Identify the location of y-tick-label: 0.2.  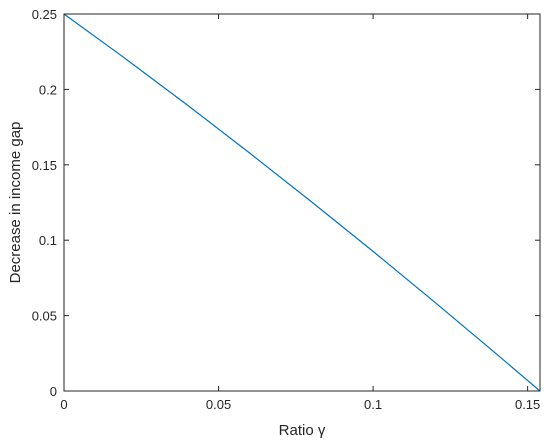
(48, 89).